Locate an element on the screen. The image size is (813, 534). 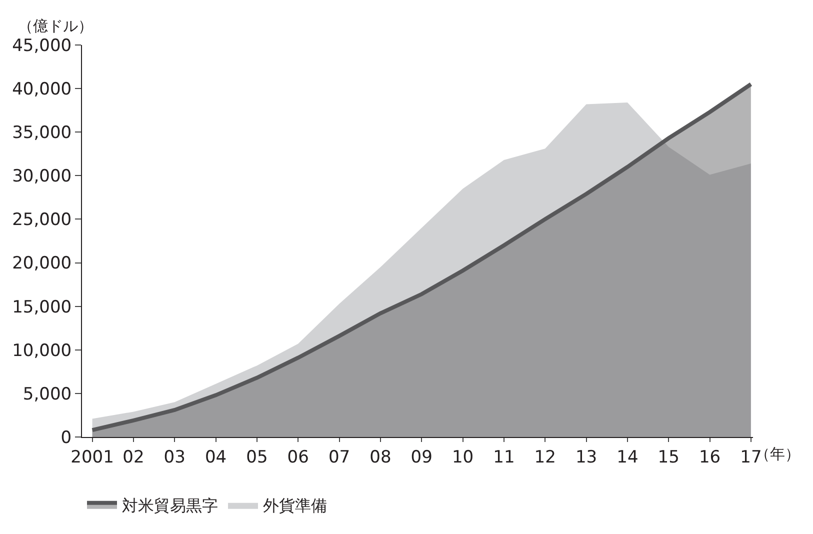
x-tick-label: 11 is located at coordinates (504, 457).